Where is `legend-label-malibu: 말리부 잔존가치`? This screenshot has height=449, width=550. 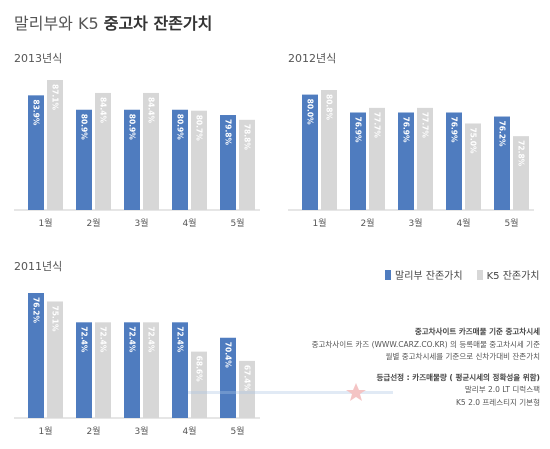 legend-label-malibu: 말리부 잔존가치 is located at coordinates (429, 276).